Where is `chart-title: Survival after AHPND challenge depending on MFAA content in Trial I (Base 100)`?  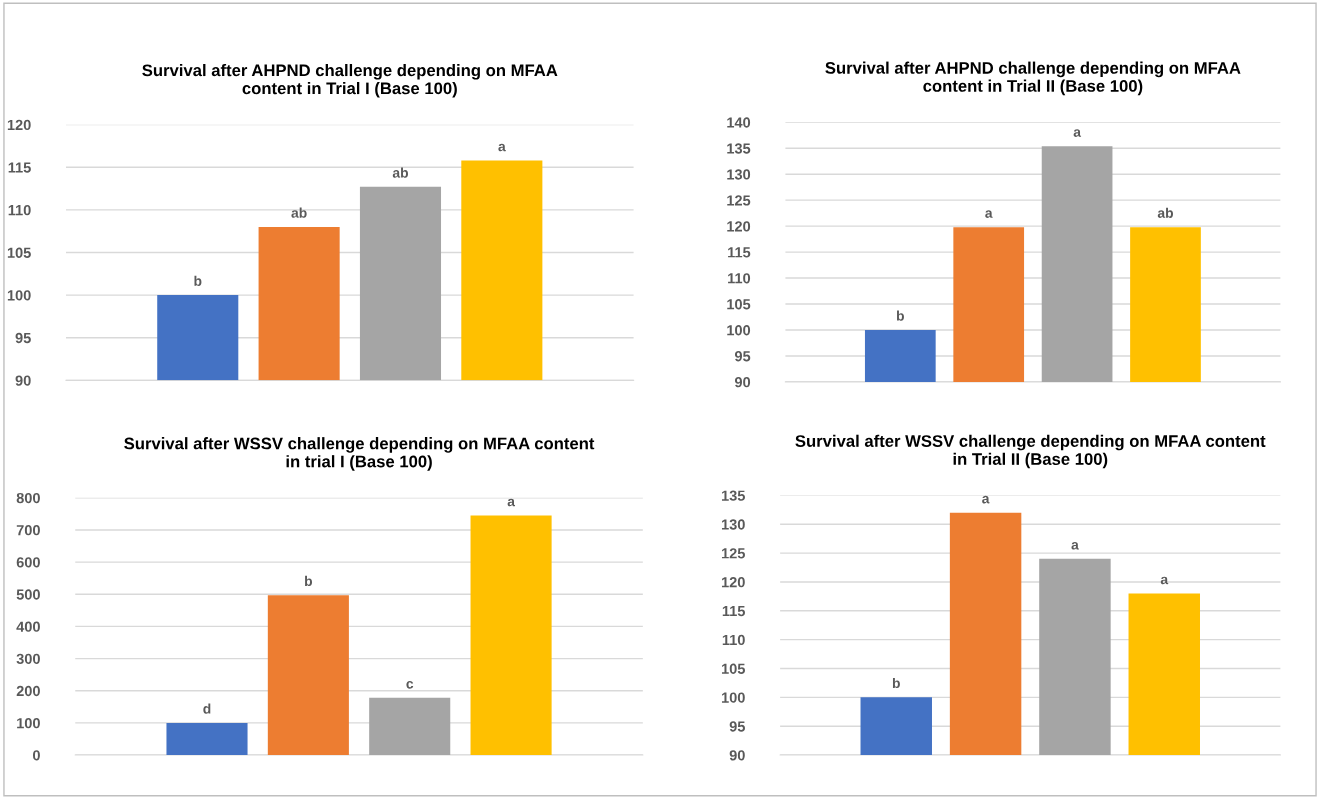
chart-title: Survival after AHPND challenge depending on MFAA content in Trial I (Base 100) is located at coordinates (350, 80).